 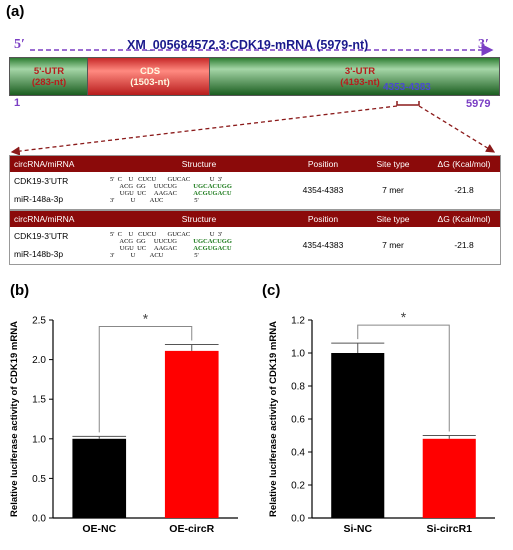 I want to click on y-tick-label: 0.2, so click(x=298, y=486).